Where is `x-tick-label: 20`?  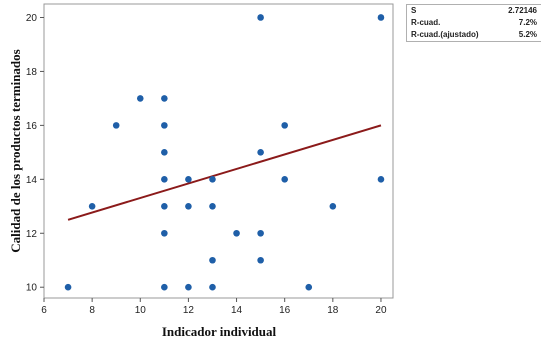
x-tick-label: 20 is located at coordinates (381, 310).